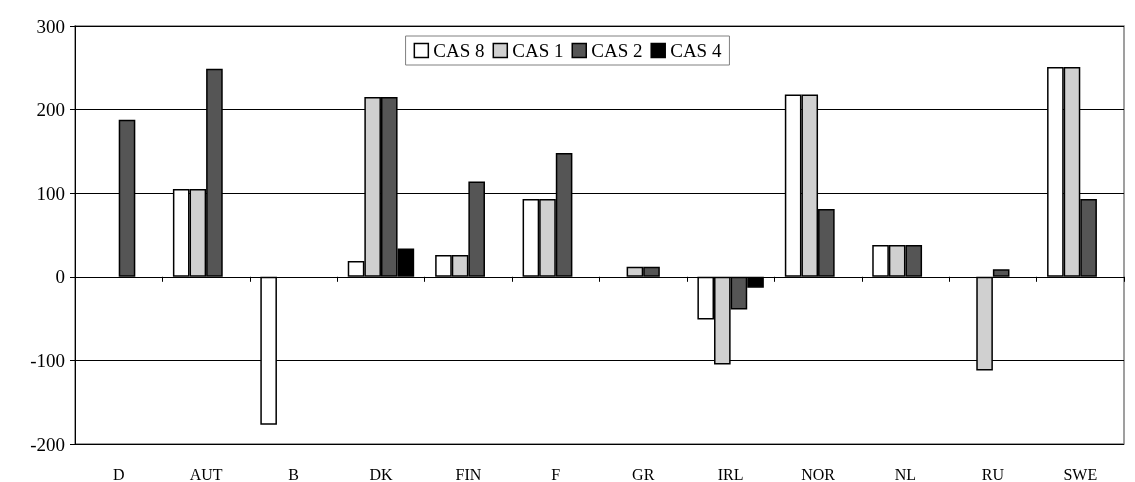 The width and height of the screenshot is (1135, 482). I want to click on x-tick-label: FIN, so click(468, 473).